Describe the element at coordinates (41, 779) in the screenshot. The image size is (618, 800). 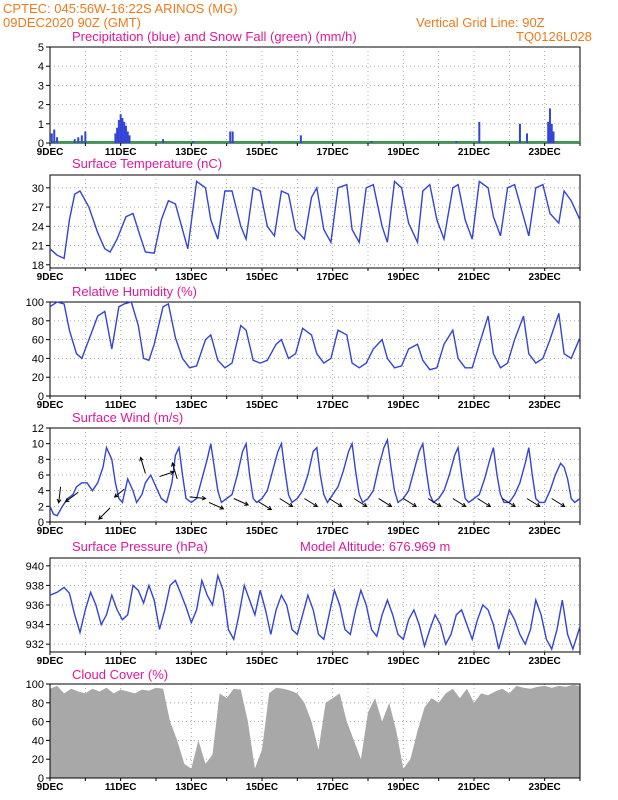
I see `cloud-ytick-label: 0` at that location.